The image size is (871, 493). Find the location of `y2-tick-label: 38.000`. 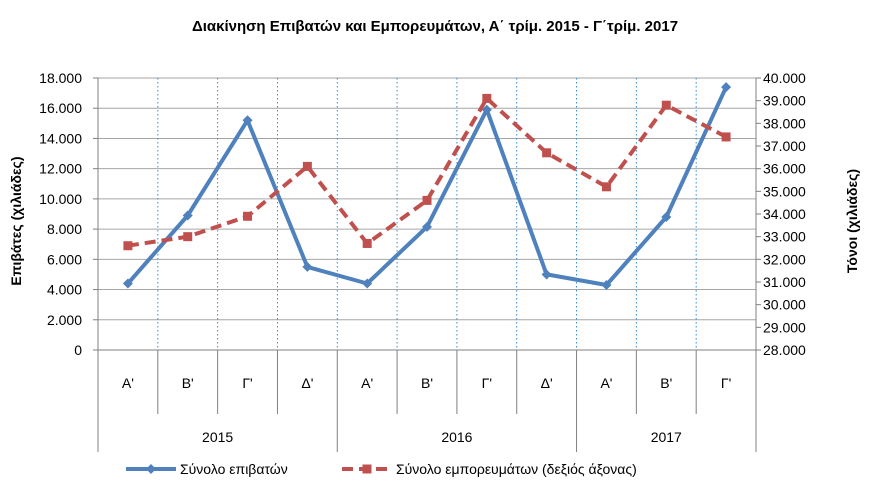

y2-tick-label: 38.000 is located at coordinates (784, 123).